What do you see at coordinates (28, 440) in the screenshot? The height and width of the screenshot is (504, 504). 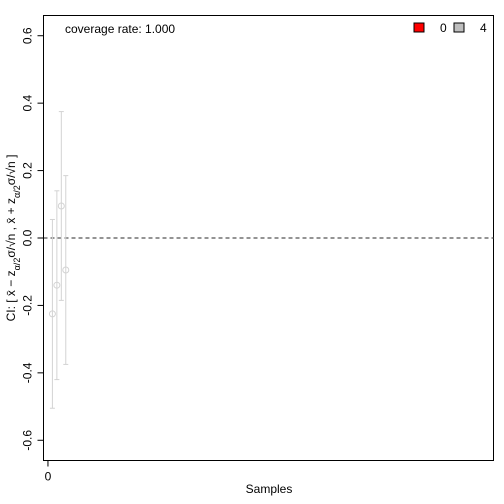 I see `y-tick-label: -0.6` at bounding box center [28, 440].